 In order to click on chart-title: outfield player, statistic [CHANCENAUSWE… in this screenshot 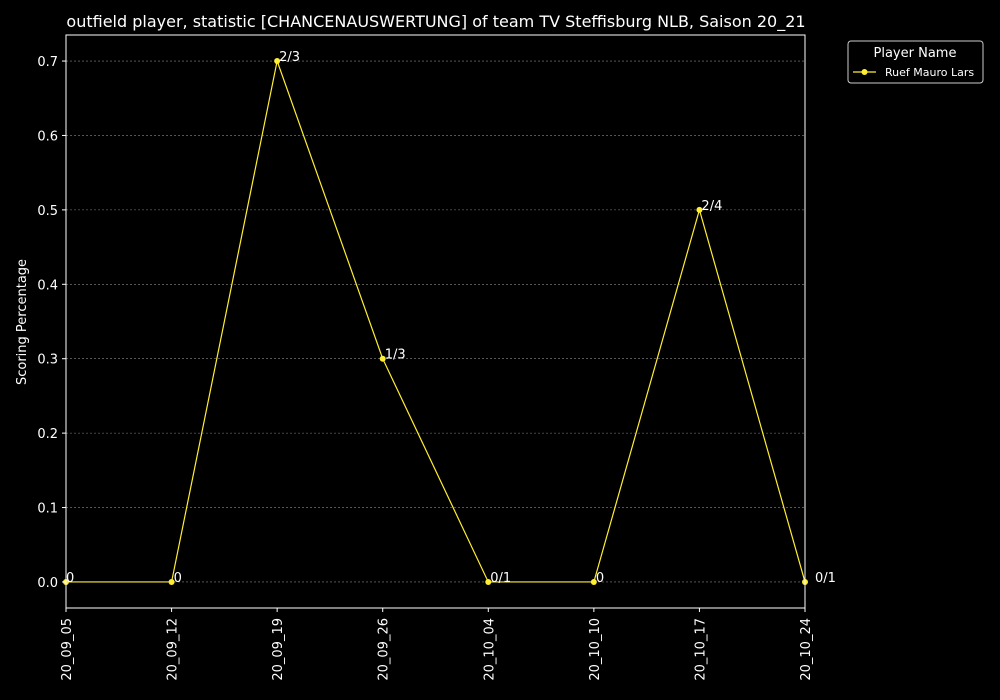, I will do `click(435, 22)`.